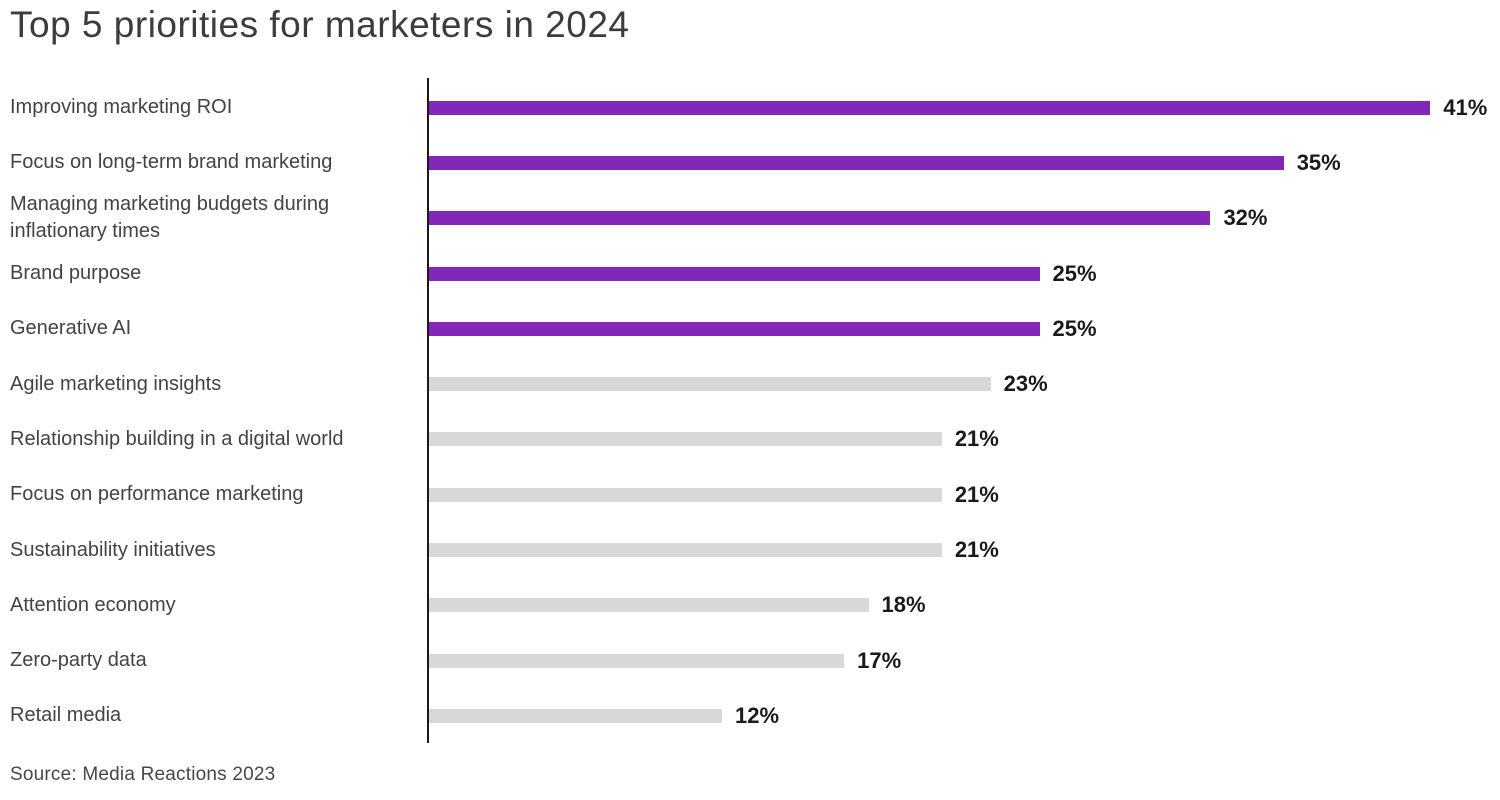 The image size is (1500, 800). I want to click on bar-track: 12%, so click(964, 716).